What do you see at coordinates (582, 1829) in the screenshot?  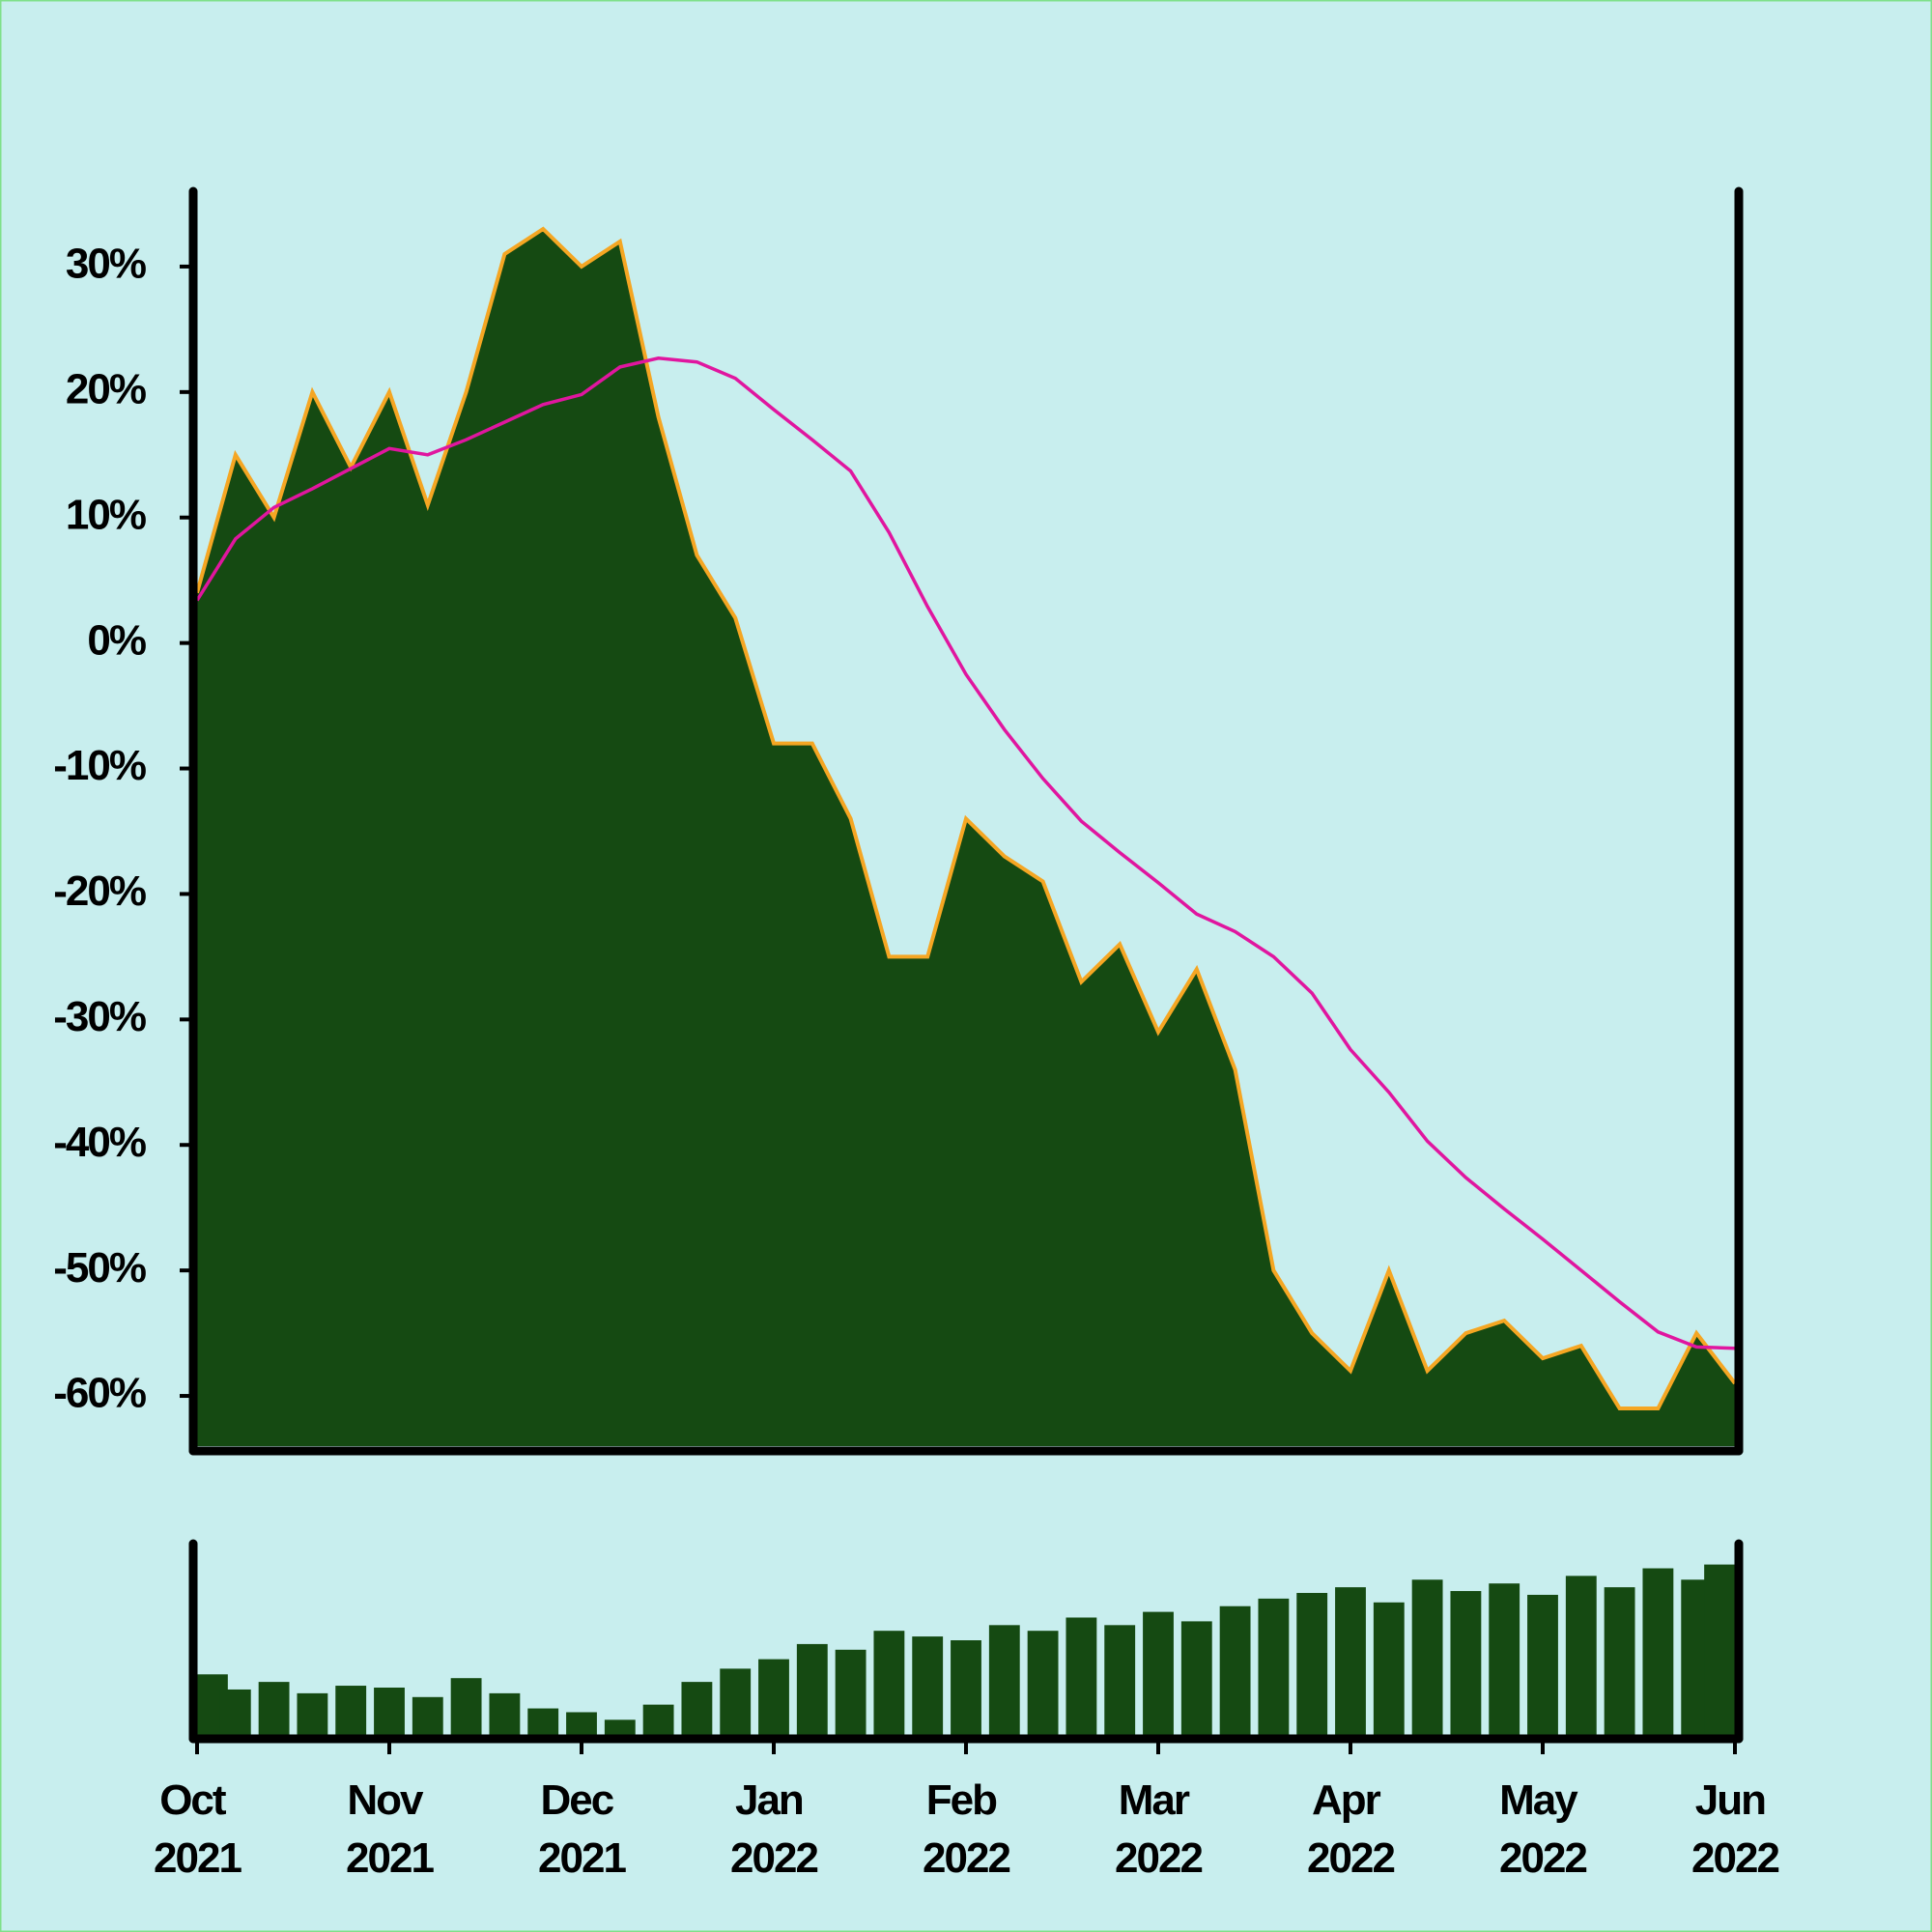 I see `x-tick-label: Dec 2021` at bounding box center [582, 1829].